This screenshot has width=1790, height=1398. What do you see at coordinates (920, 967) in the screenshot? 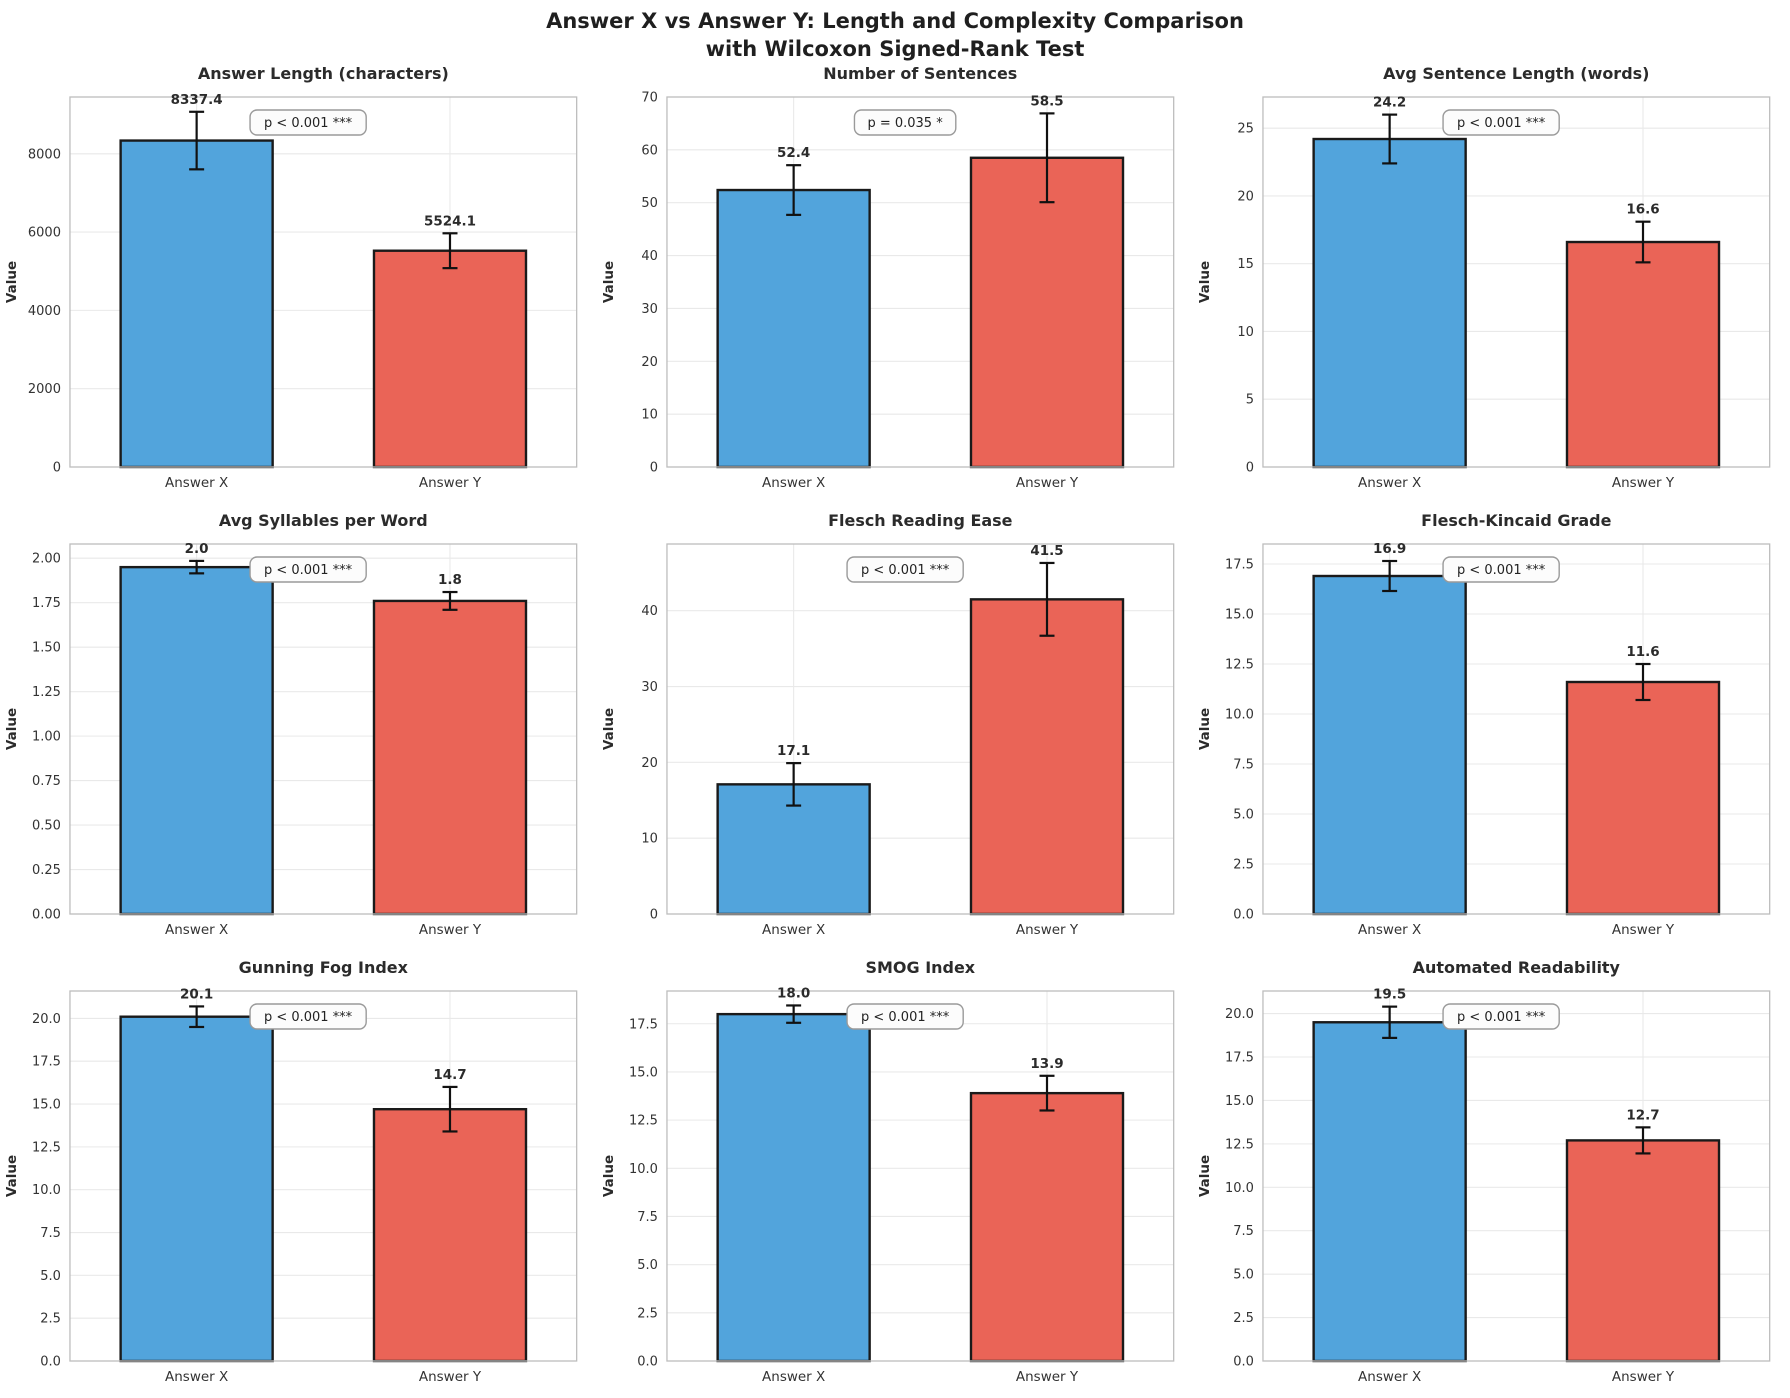
I see `subplot-title: SMOG Index` at bounding box center [920, 967].